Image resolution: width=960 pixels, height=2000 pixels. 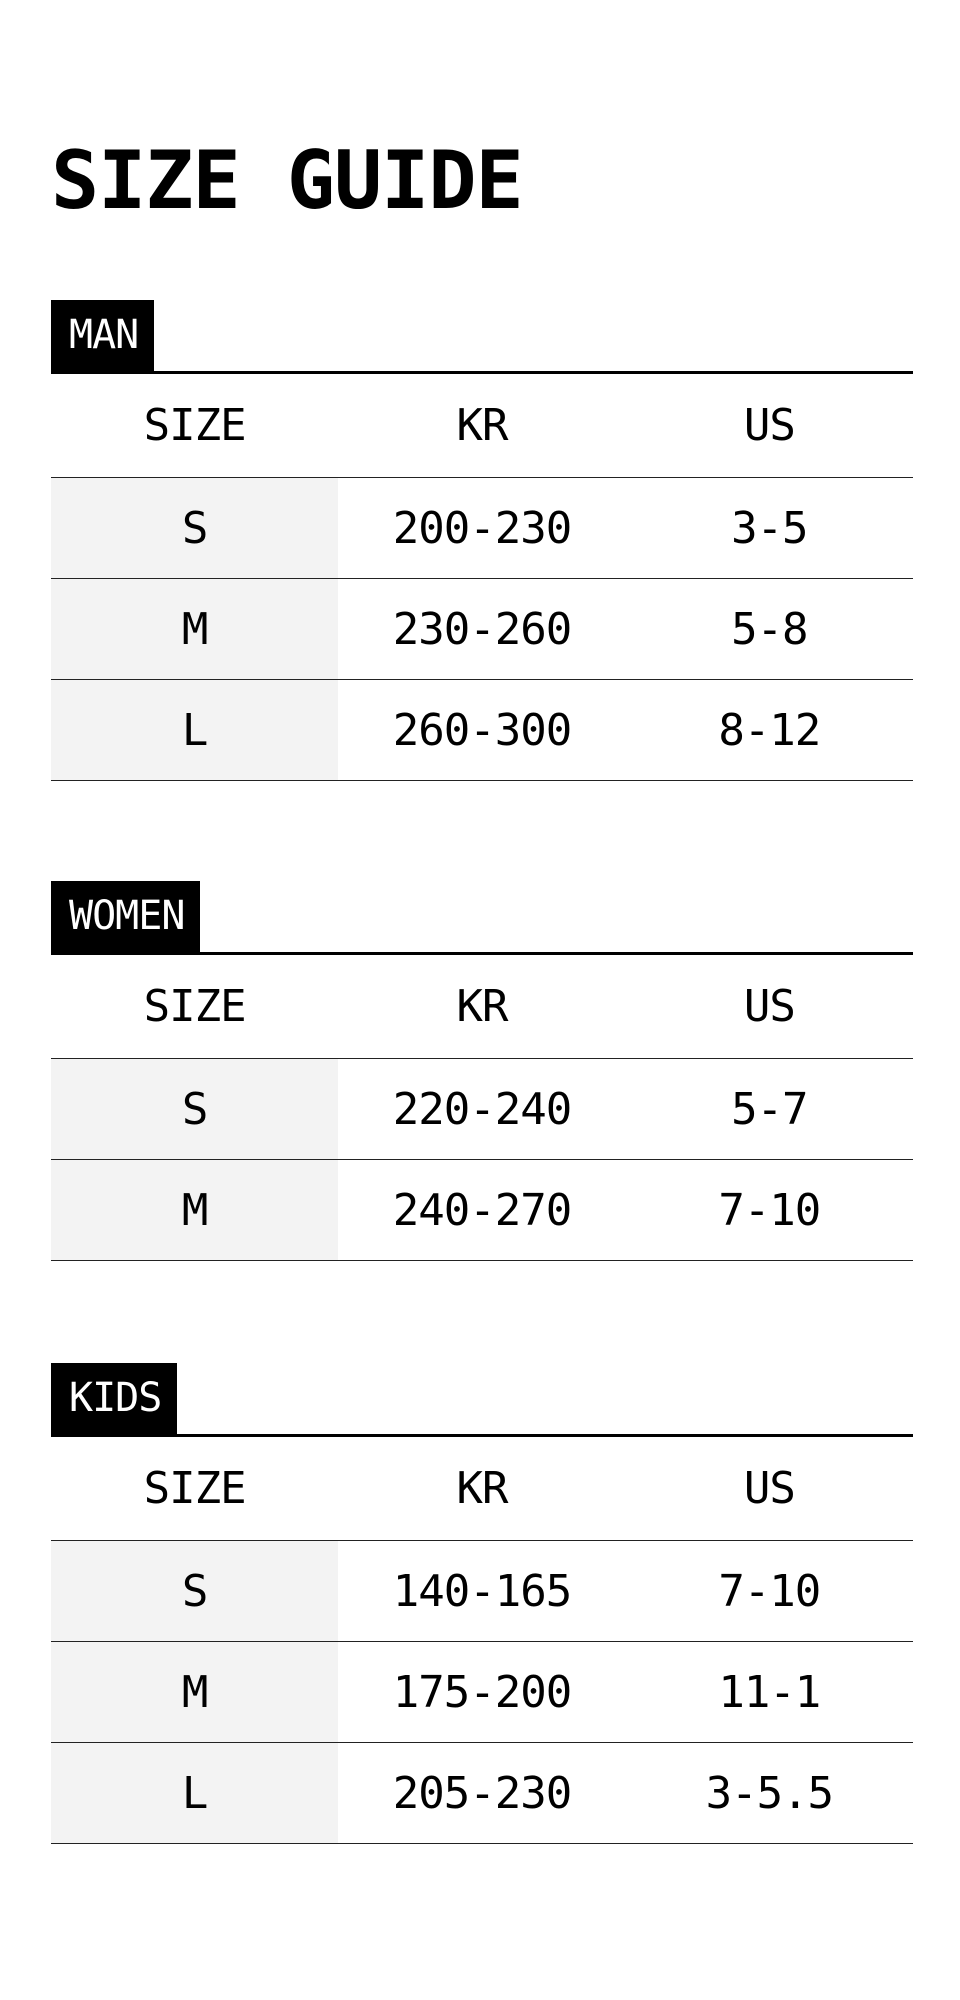 What do you see at coordinates (114, 1398) in the screenshot?
I see `section-tag: KIDS` at bounding box center [114, 1398].